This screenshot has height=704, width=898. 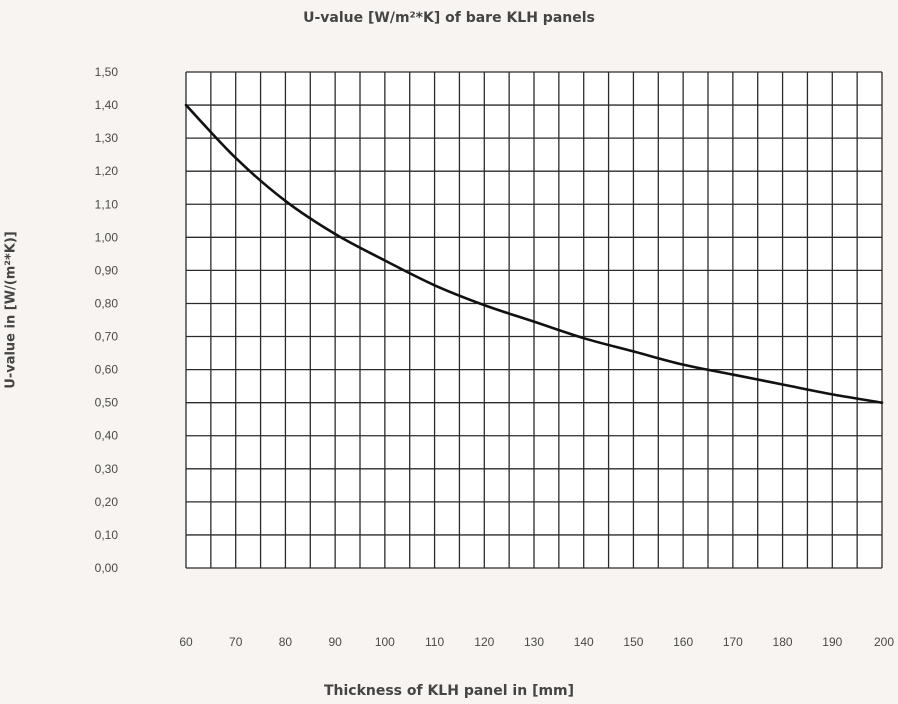 I want to click on y-tick-label: 0,80, so click(x=107, y=303).